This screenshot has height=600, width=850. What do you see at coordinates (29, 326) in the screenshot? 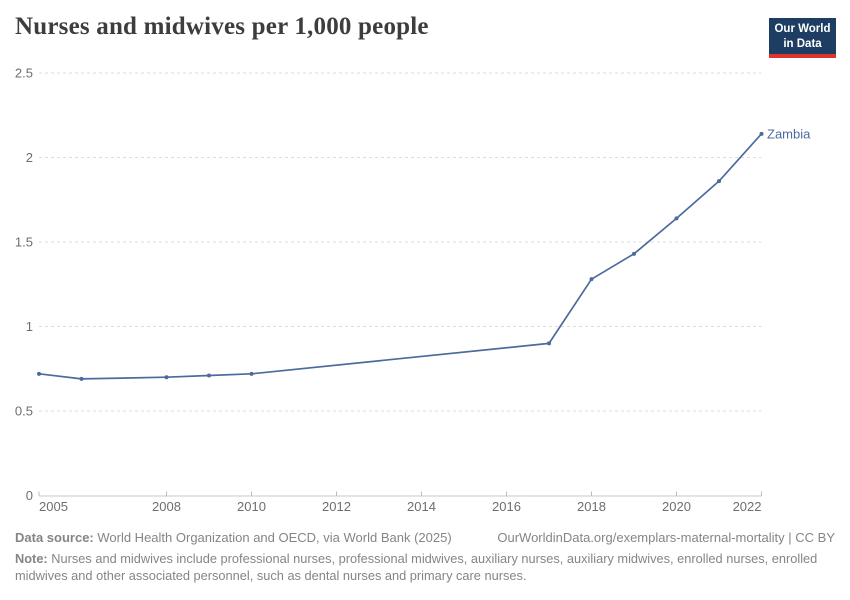
I see `svg-text: 1` at bounding box center [29, 326].